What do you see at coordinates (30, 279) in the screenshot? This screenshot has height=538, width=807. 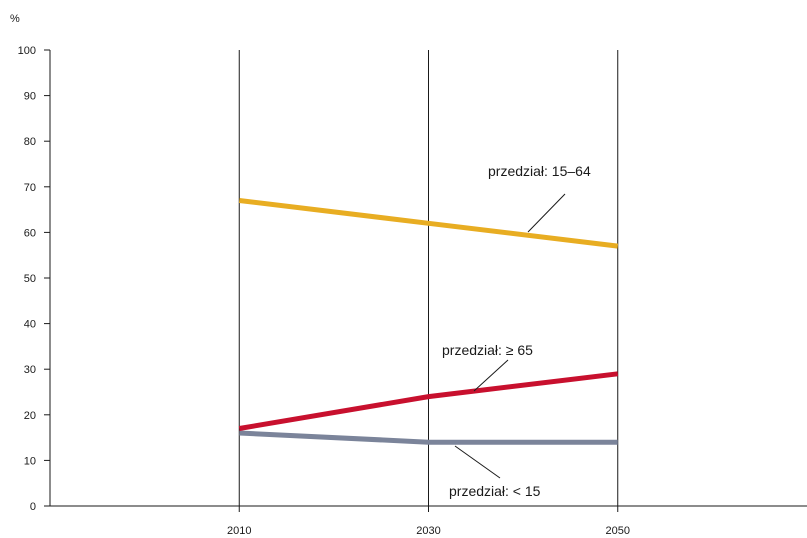 I see `y-tick-label: 50` at bounding box center [30, 279].